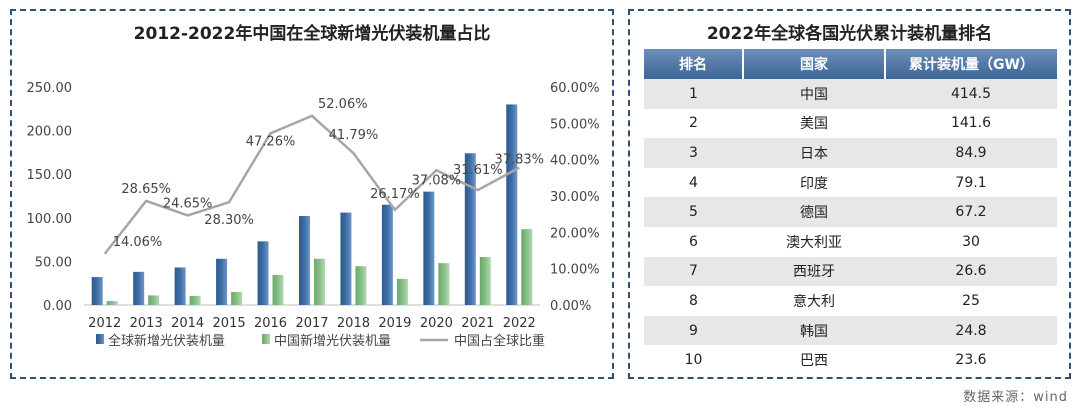 The image size is (1080, 409). I want to click on x-tick-label: 2015, so click(229, 323).